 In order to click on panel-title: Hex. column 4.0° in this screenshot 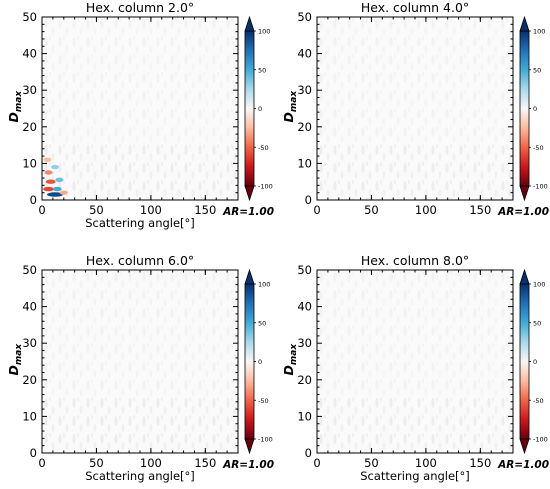, I will do `click(415, 7)`.